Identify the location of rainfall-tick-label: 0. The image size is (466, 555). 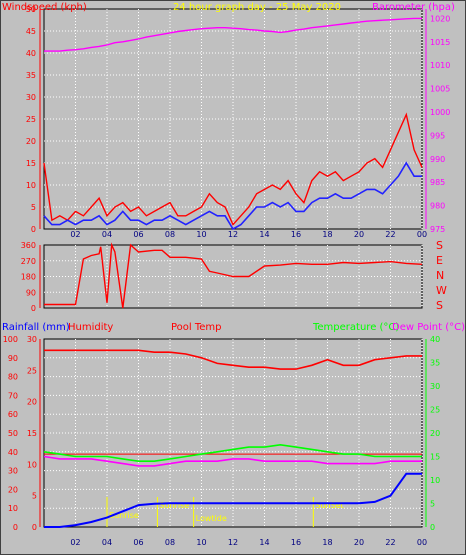
(34, 527).